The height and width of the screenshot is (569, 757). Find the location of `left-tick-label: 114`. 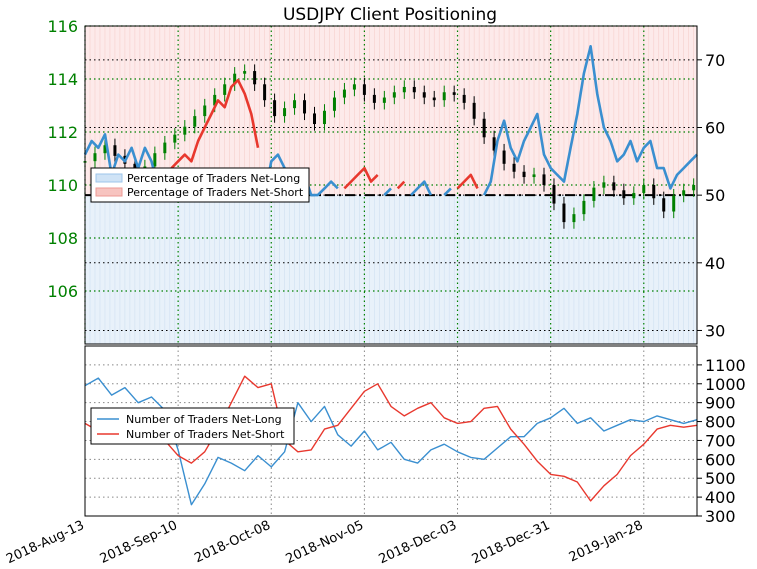

left-tick-label: 114 is located at coordinates (62, 79).